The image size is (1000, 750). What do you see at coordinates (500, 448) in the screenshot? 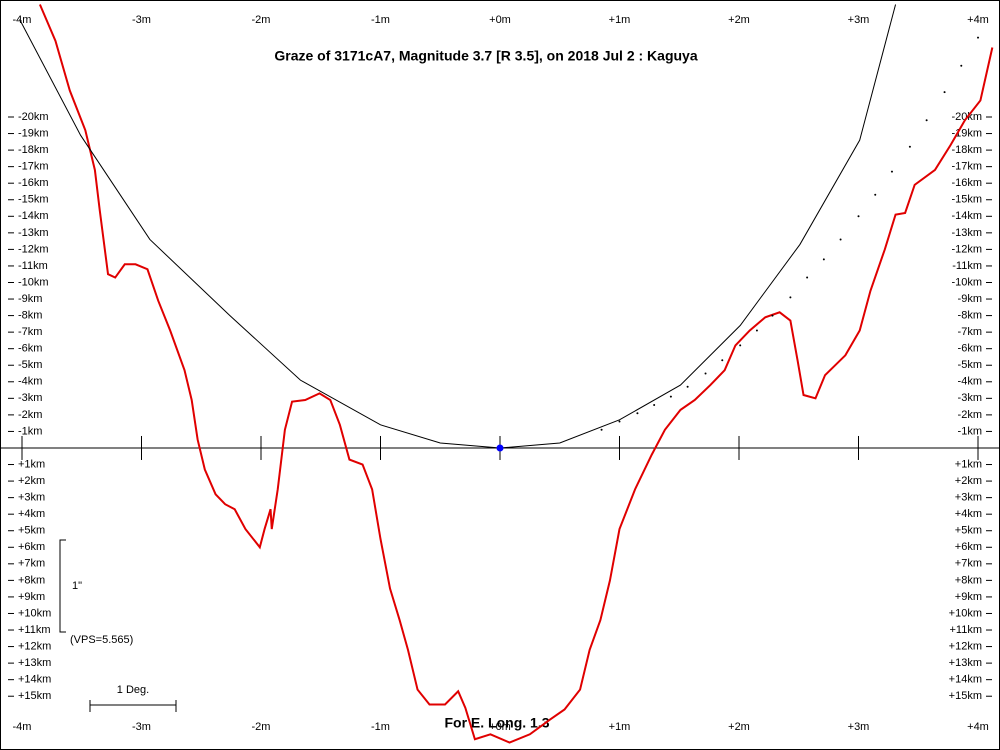
I see `center-point` at bounding box center [500, 448].